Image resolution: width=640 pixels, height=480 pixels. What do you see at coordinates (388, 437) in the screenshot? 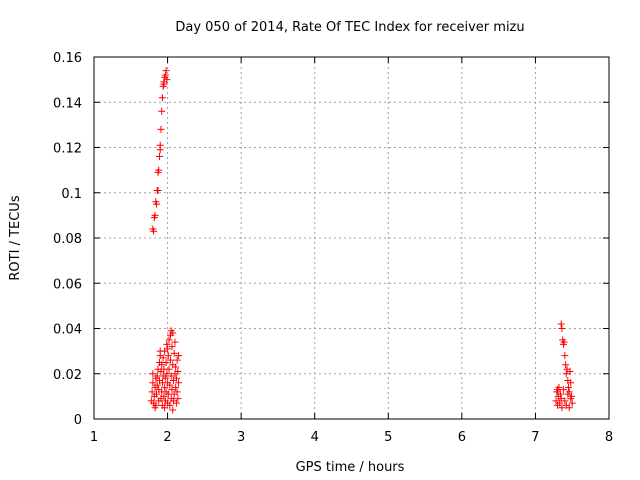
I see `x-tick-label: 5` at bounding box center [388, 437].